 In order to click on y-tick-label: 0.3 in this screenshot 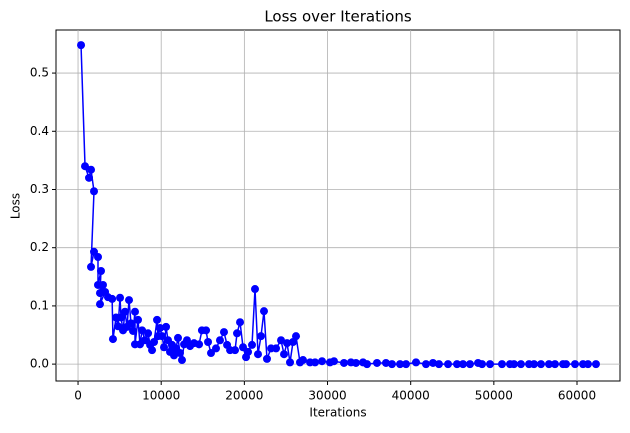, I will do `click(39, 189)`.